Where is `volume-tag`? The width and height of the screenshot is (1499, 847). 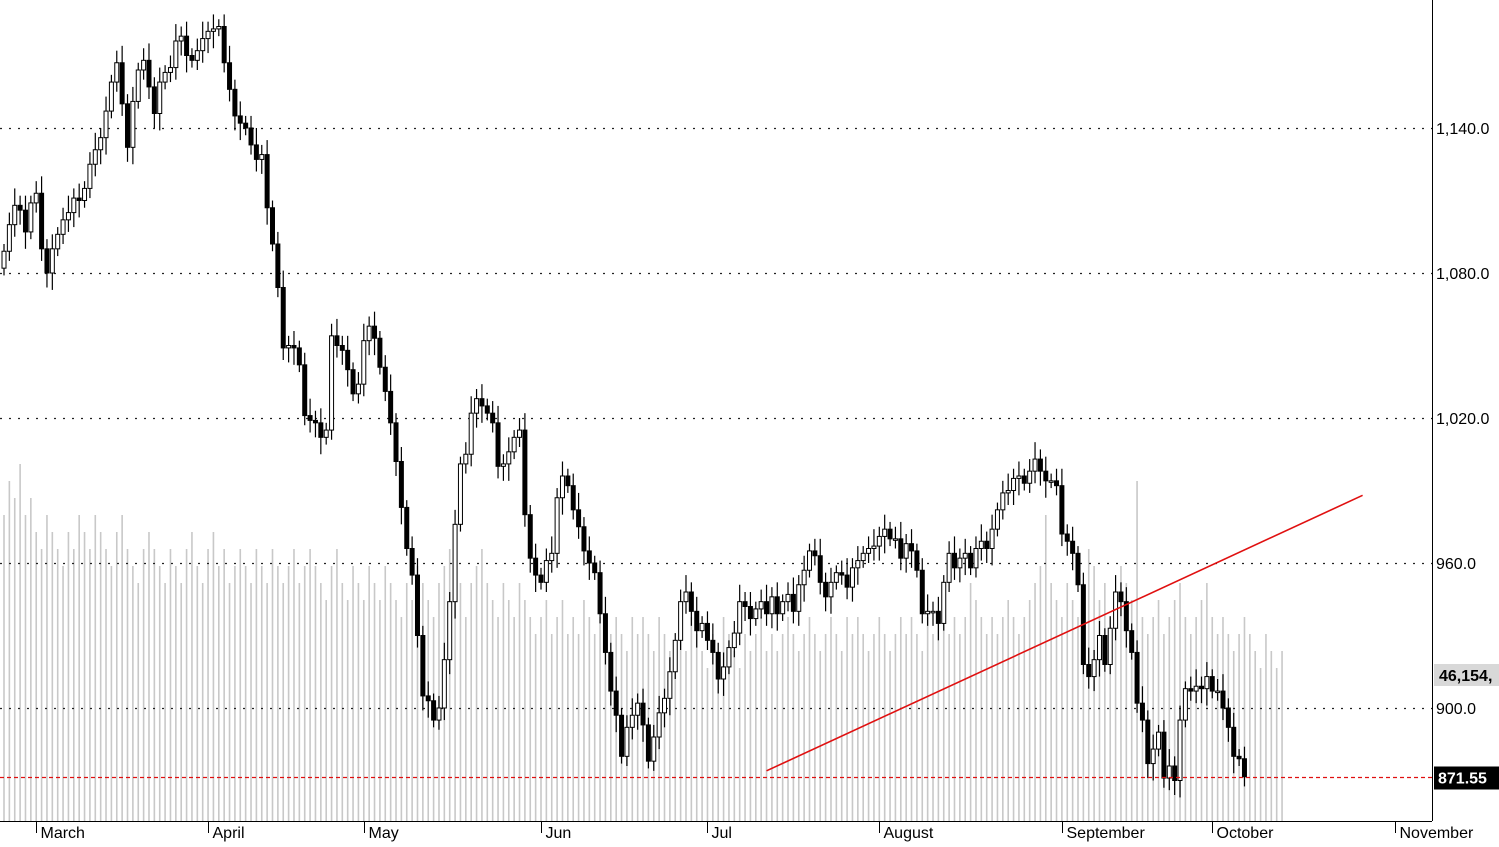
volume-tag is located at coordinates (1466, 675).